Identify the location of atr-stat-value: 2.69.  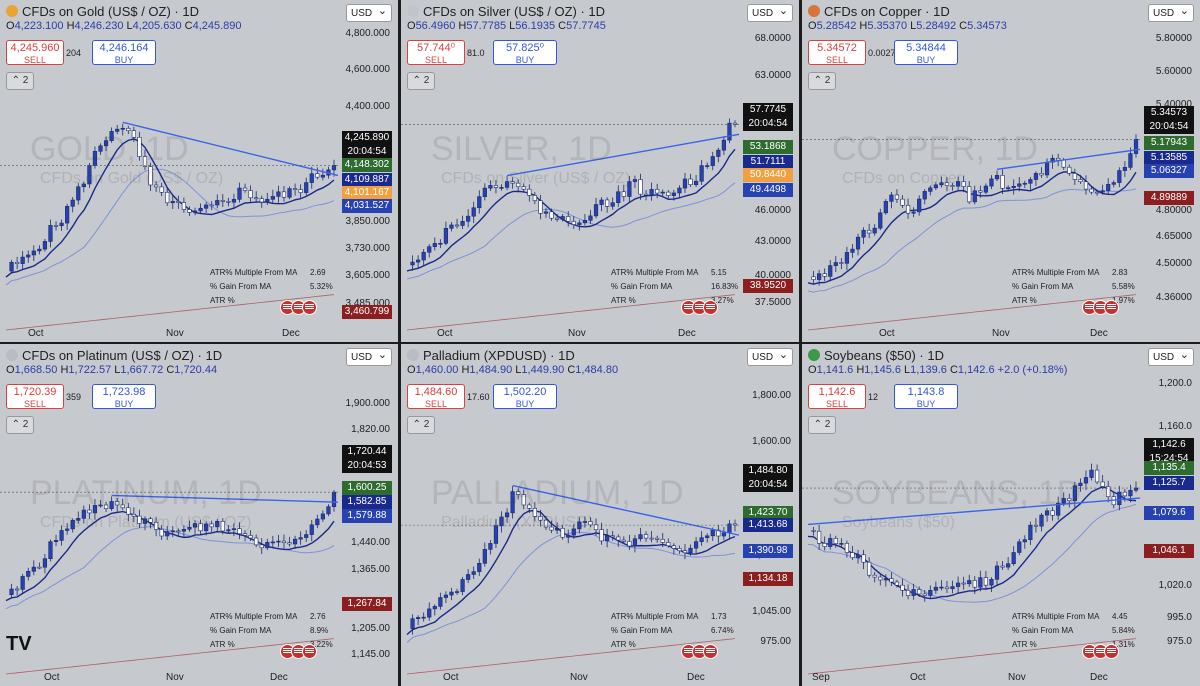
(318, 272).